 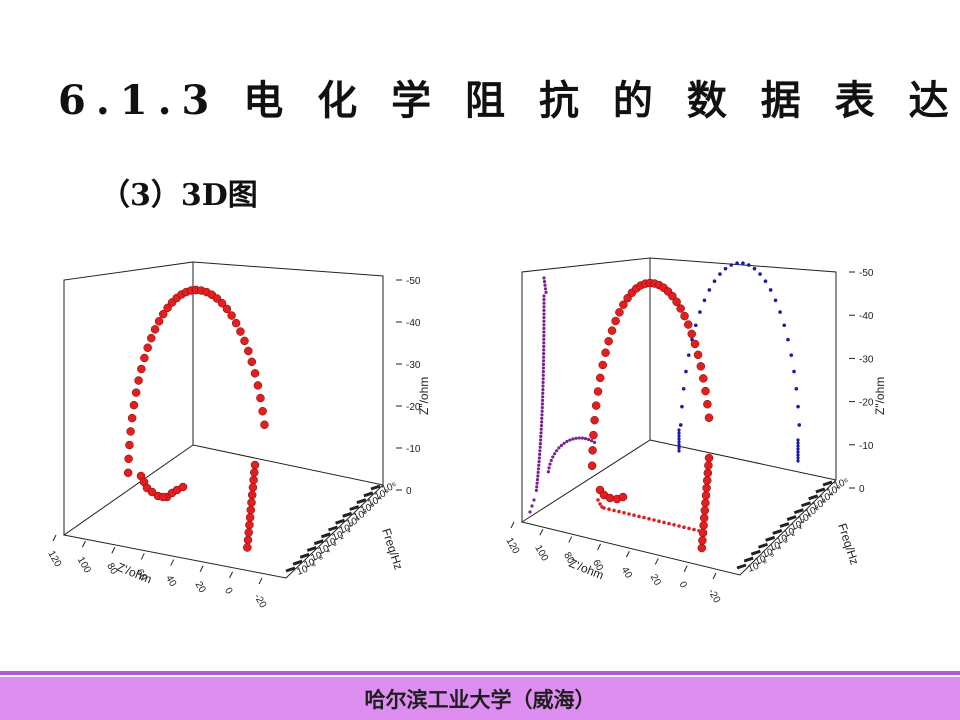 What do you see at coordinates (866, 446) in the screenshot?
I see `z-tick-label: -10` at bounding box center [866, 446].